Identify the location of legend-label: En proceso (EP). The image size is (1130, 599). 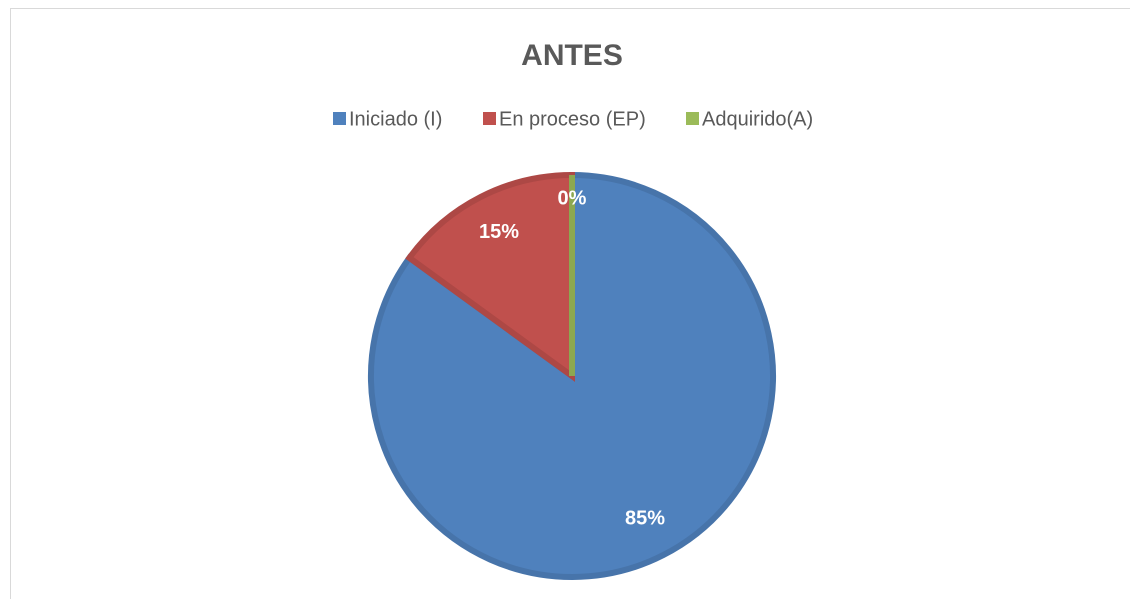
(572, 119).